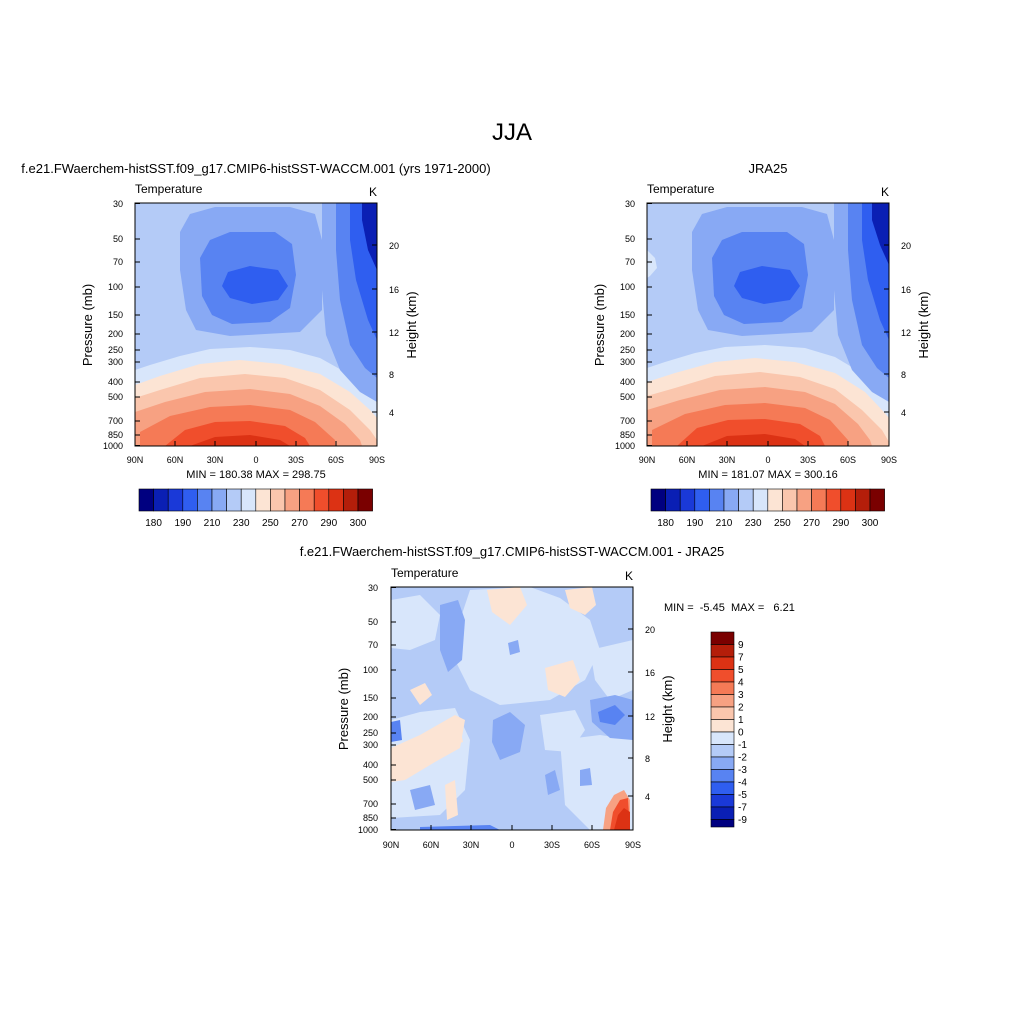 The height and width of the screenshot is (1024, 1024). Describe the element at coordinates (630, 204) in the screenshot. I see `y-tick-label: 30` at that location.